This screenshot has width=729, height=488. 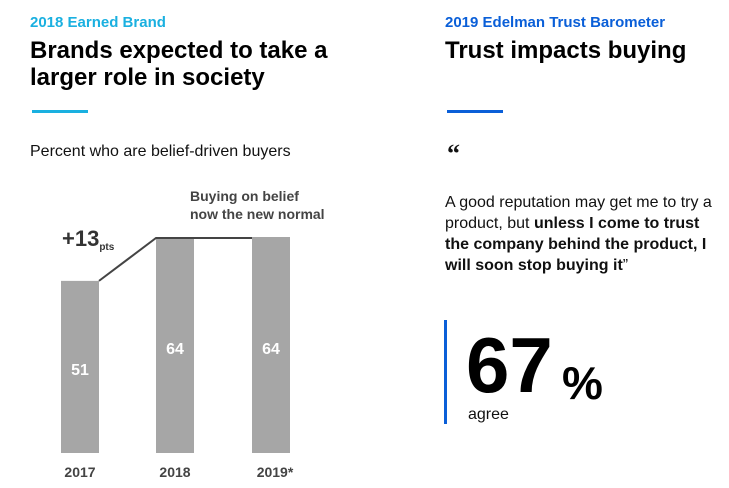 What do you see at coordinates (160, 151) in the screenshot?
I see `chart-subtitle: Percent who are belief-driven buyers` at bounding box center [160, 151].